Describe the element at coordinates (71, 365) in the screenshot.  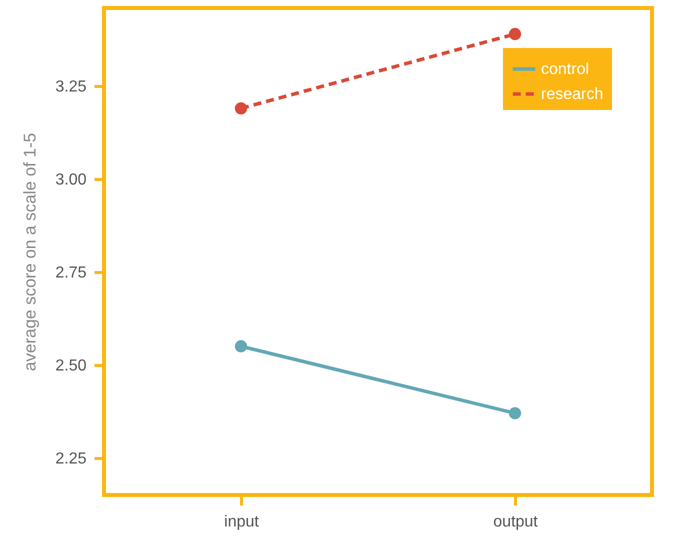
I see `y-tick-label: 2.50` at that location.